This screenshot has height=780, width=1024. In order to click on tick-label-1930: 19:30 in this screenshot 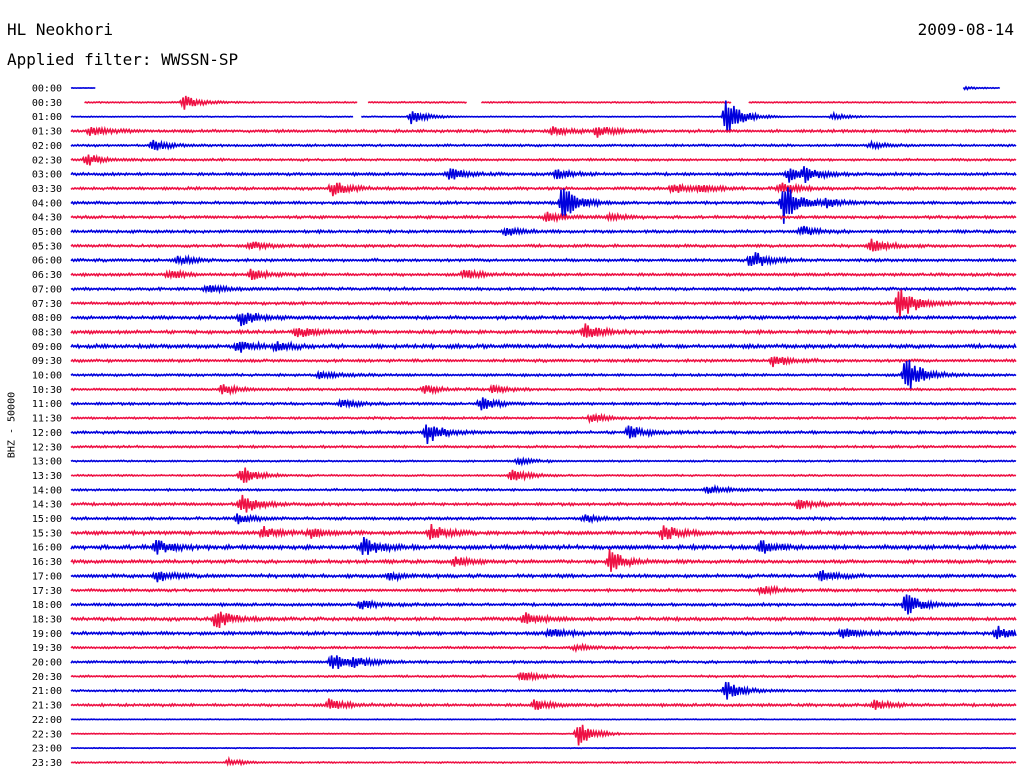, I will do `click(47, 648)`.